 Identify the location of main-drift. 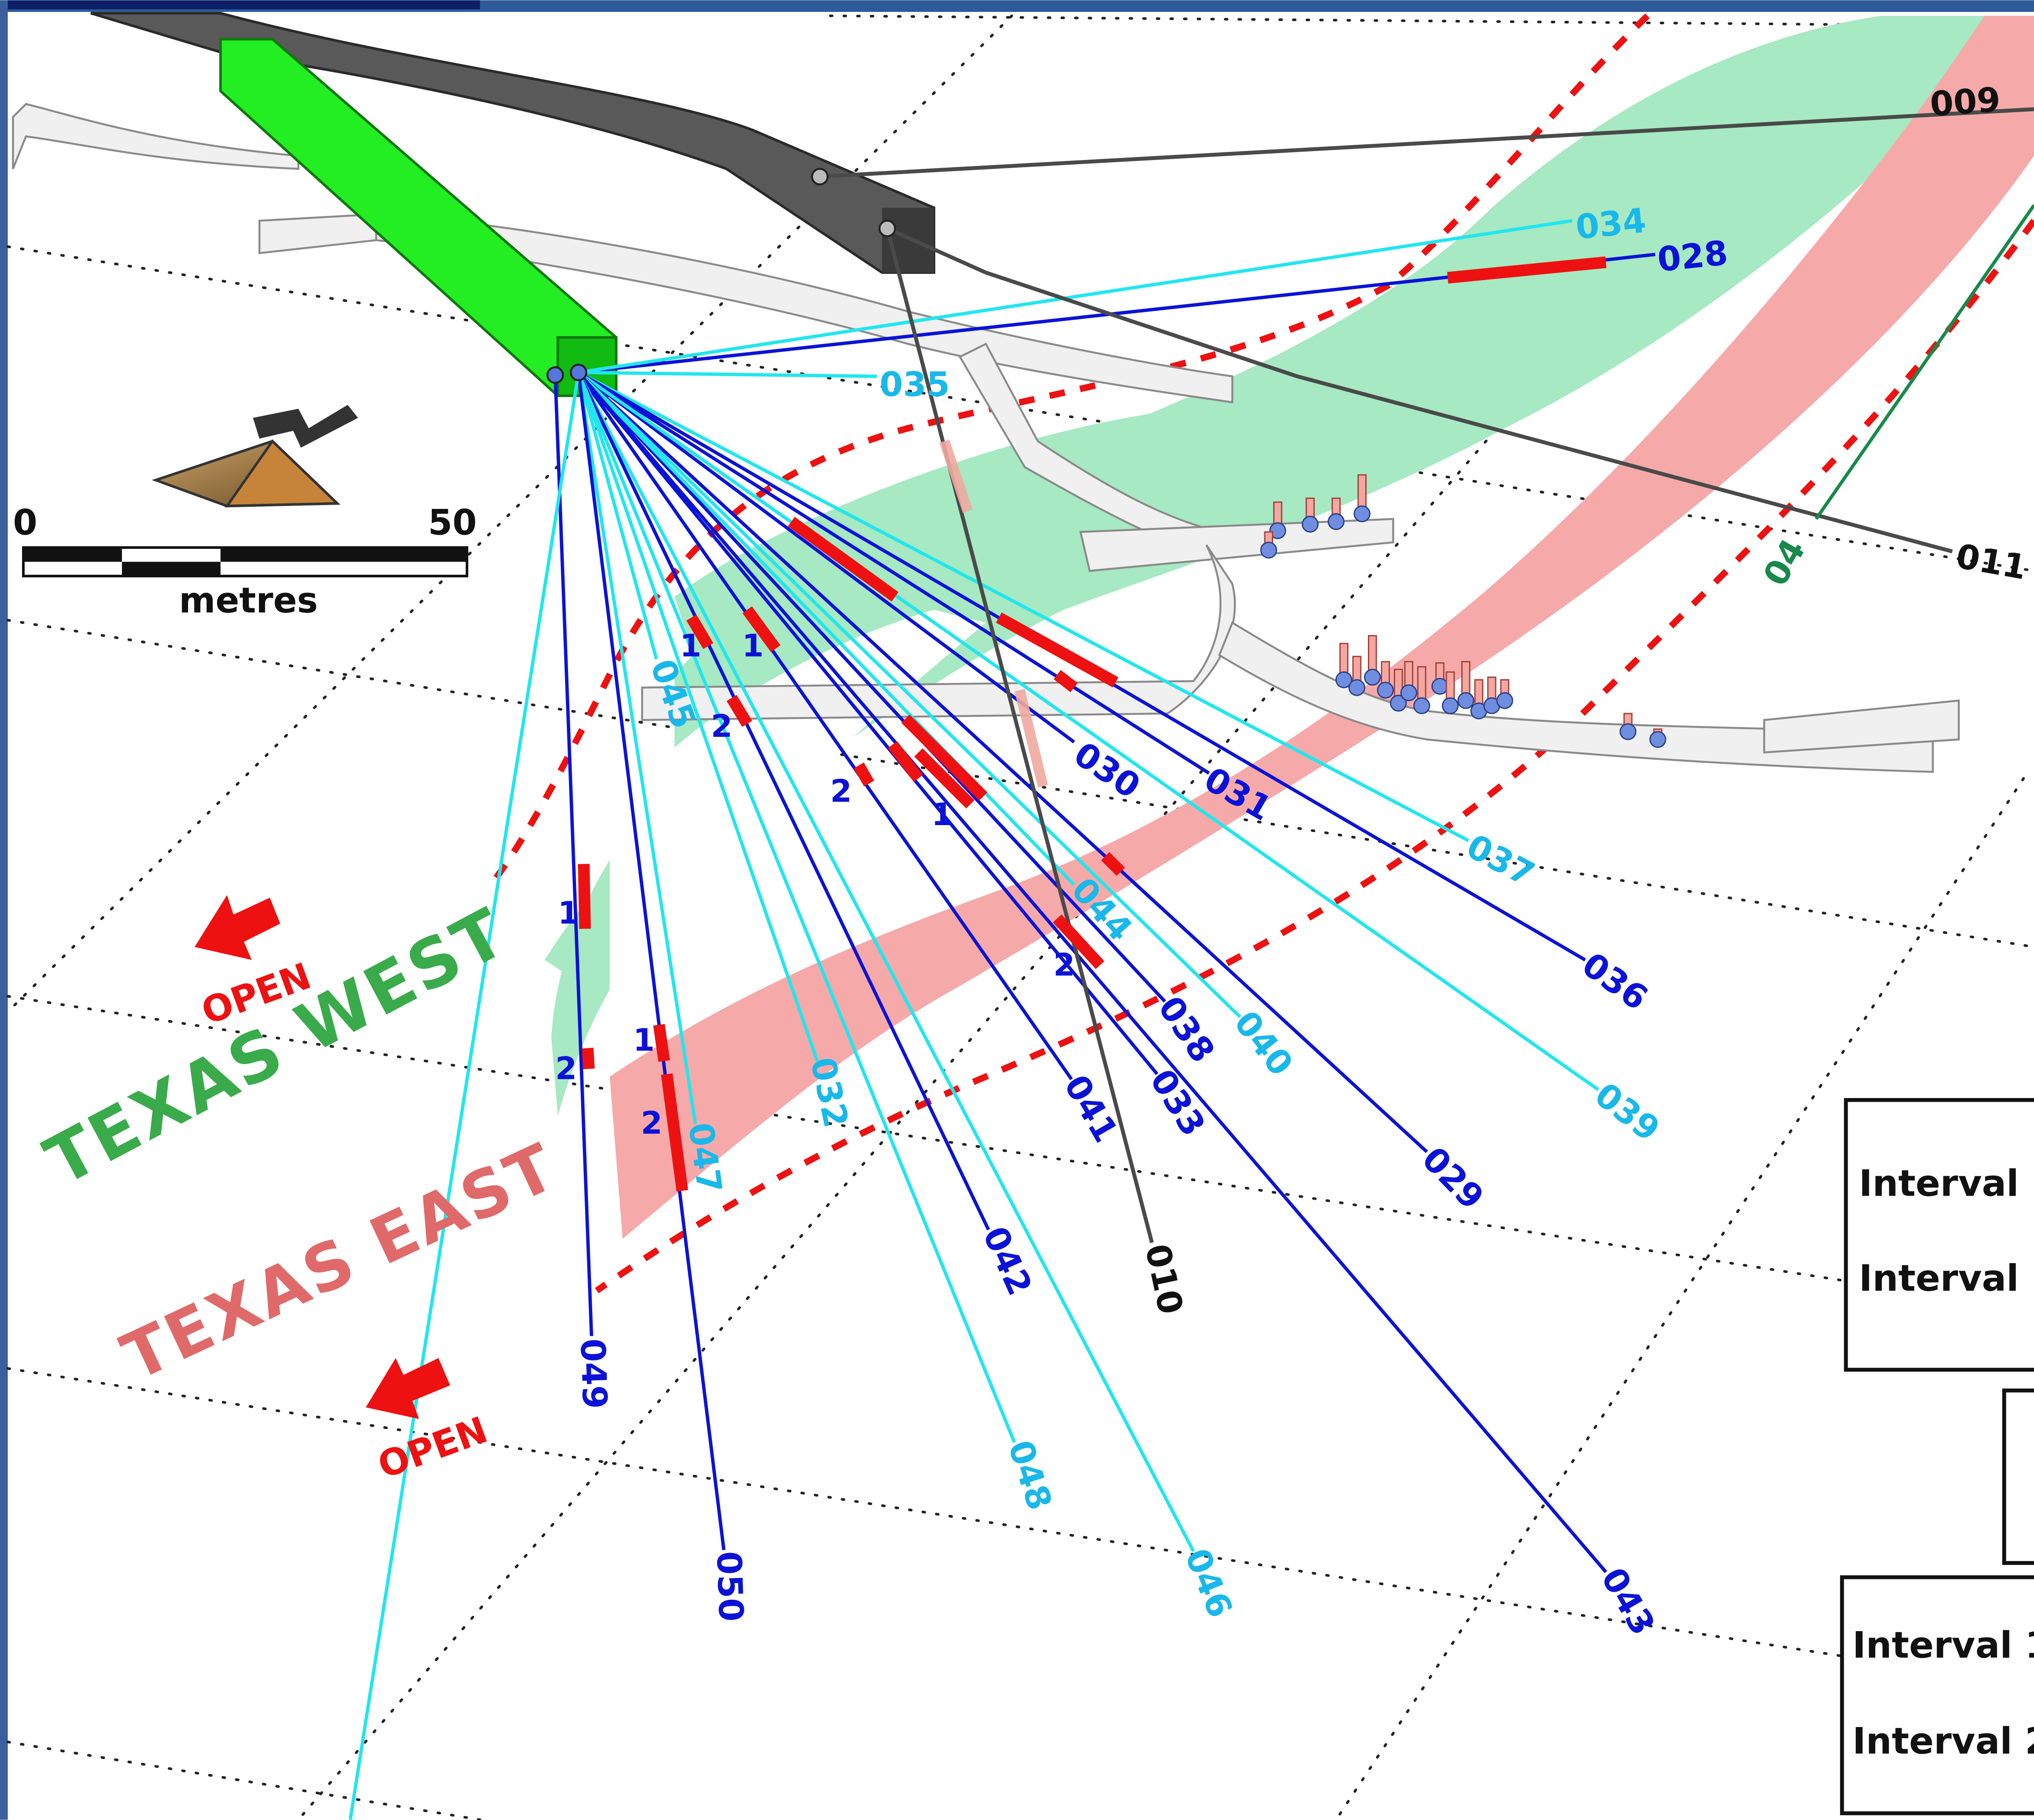
(804, 308).